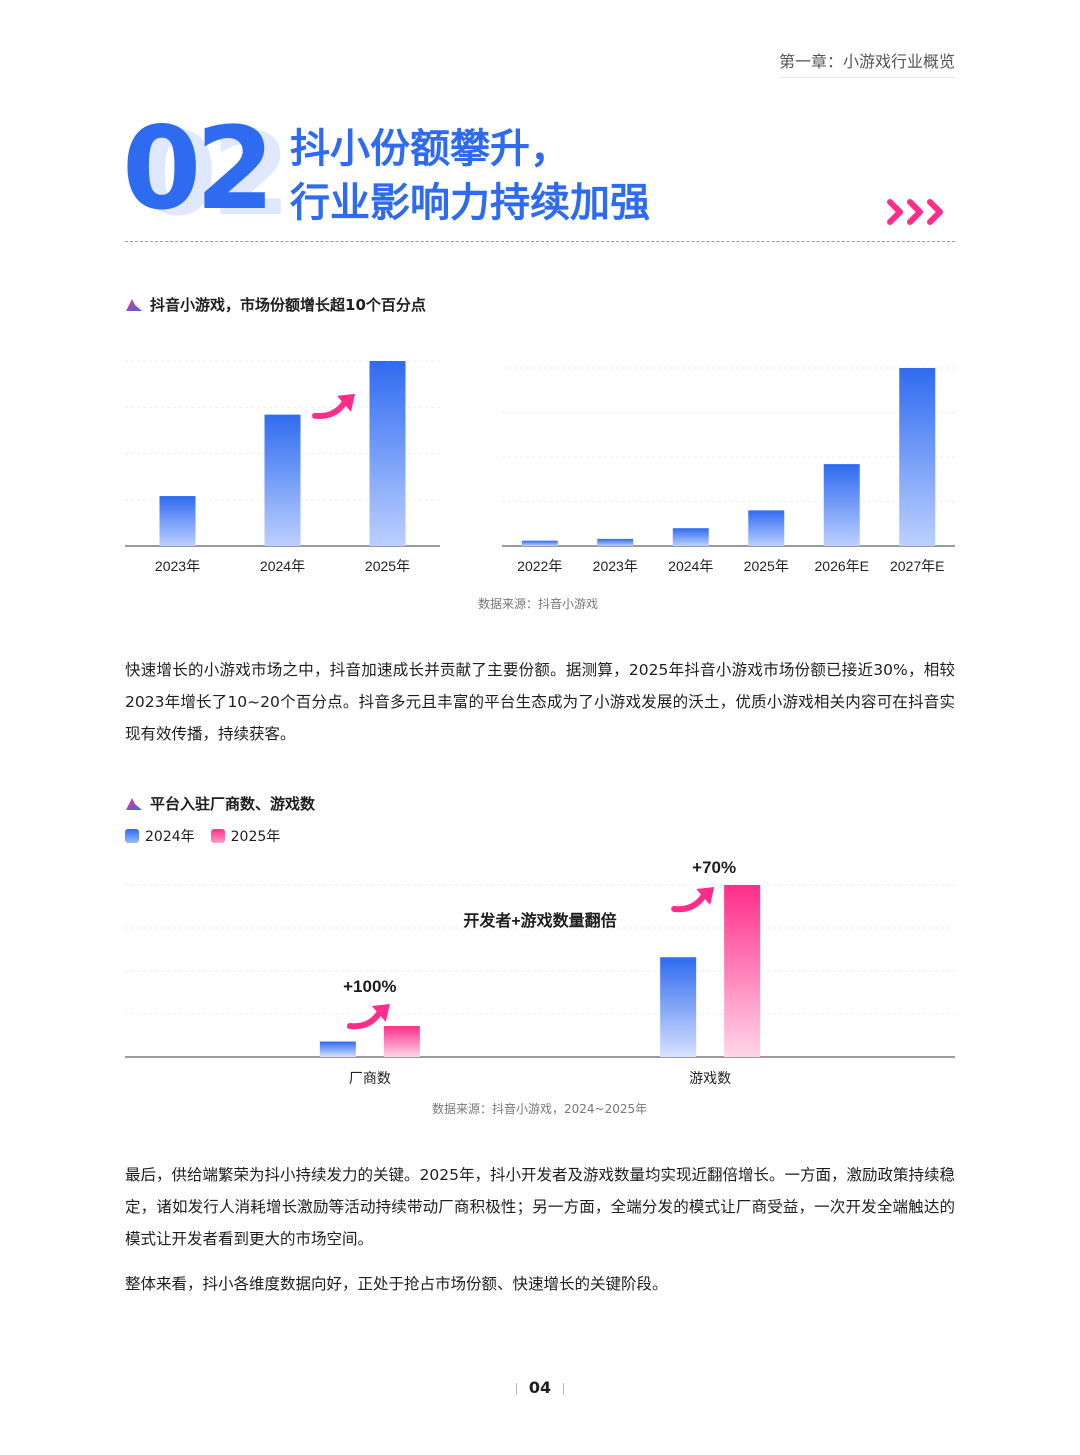  I want to click on market-share-chart-right: 2022年 2023年 2024年 2025年 2026年E 2027年E, so click(728, 470).